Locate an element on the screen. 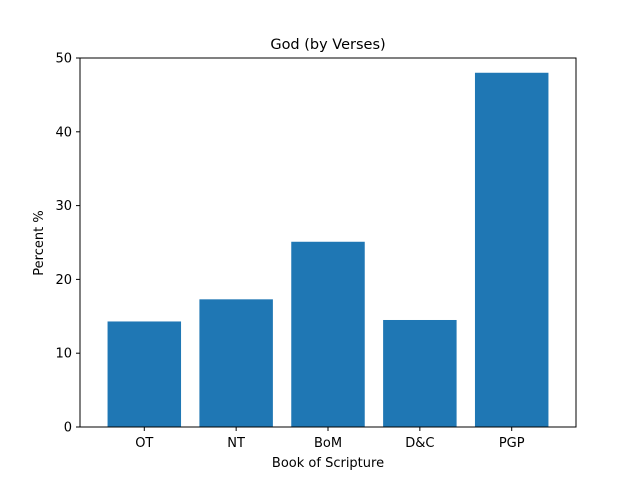 The height and width of the screenshot is (480, 640). bar-ot is located at coordinates (144, 374).